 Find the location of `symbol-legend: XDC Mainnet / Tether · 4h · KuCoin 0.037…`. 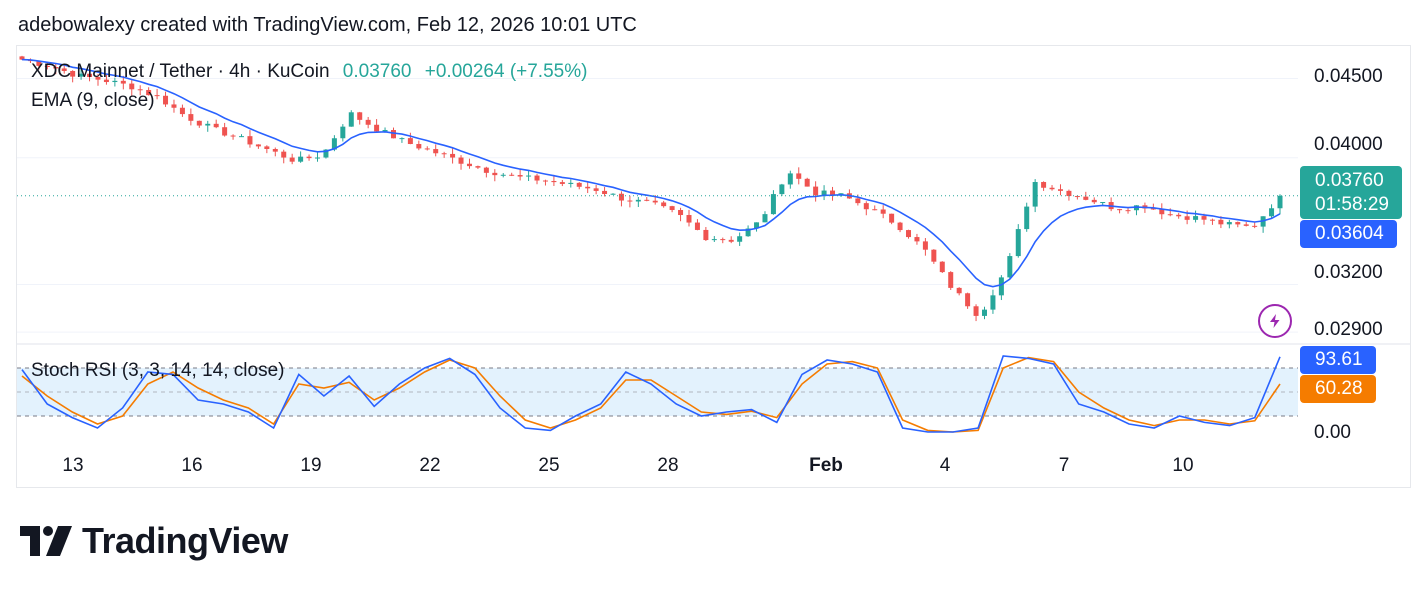

symbol-legend: XDC Mainnet / Tether · 4h · KuCoin 0.037… is located at coordinates (309, 72).